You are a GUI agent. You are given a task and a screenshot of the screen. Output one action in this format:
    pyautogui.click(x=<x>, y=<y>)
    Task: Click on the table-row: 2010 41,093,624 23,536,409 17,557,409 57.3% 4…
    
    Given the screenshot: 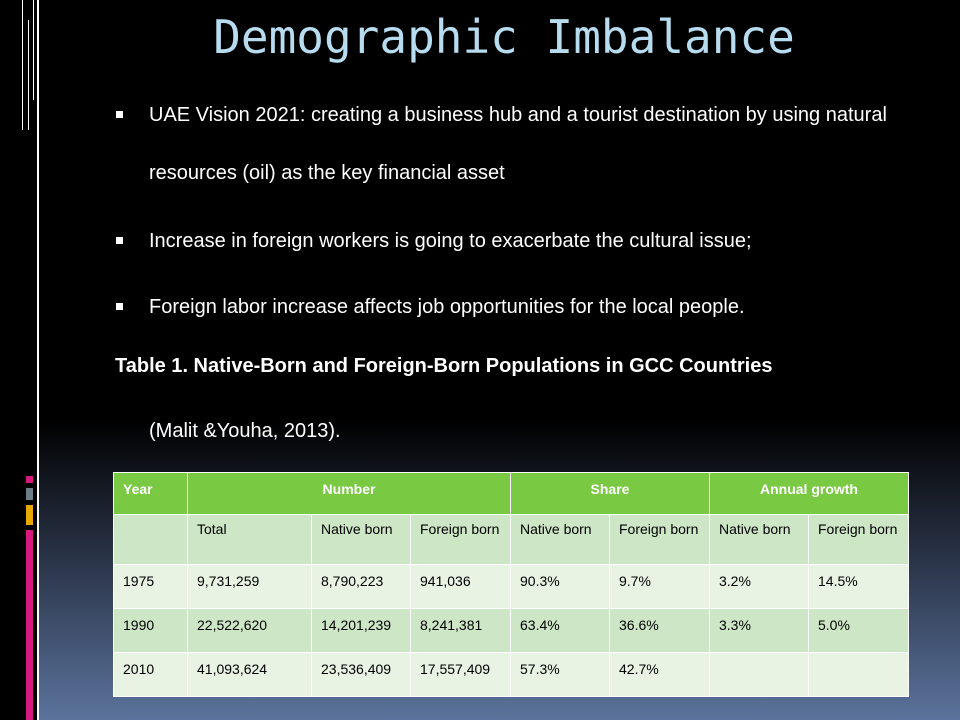 What is the action you would take?
    pyautogui.click(x=511, y=674)
    